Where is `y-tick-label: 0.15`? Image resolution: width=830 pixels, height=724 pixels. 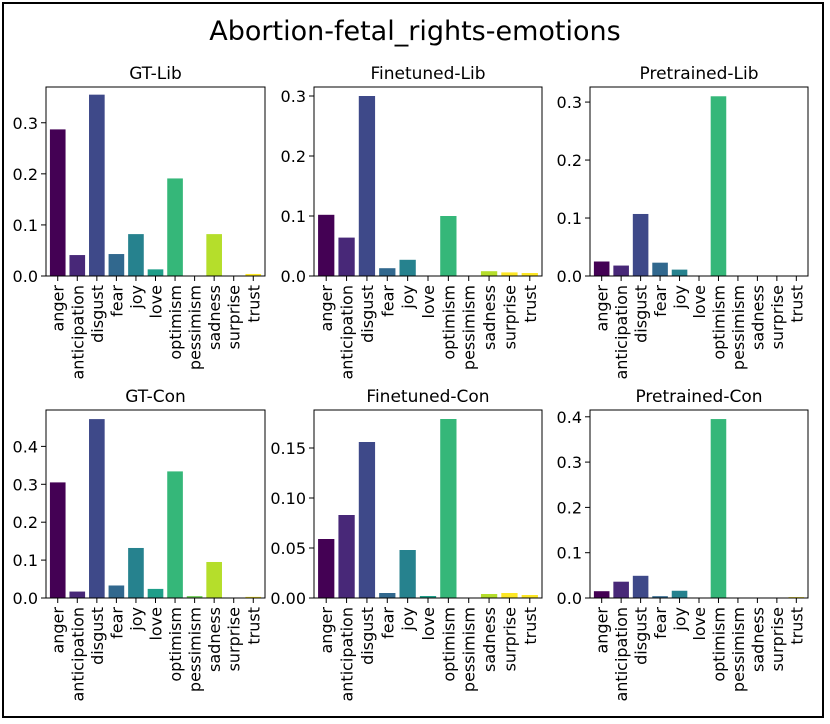
y-tick-label: 0.15 is located at coordinates (288, 448).